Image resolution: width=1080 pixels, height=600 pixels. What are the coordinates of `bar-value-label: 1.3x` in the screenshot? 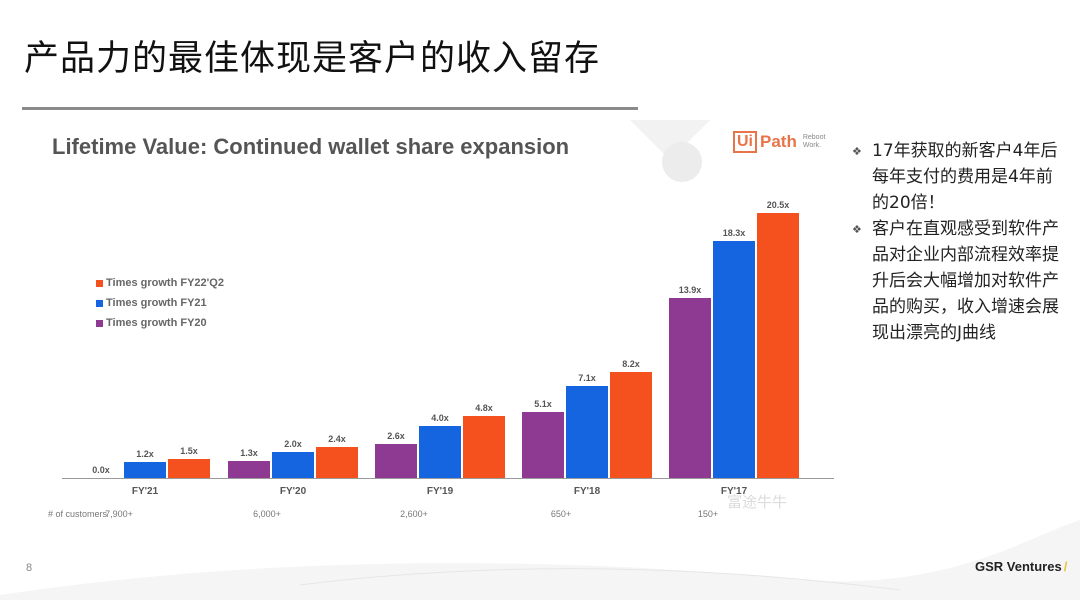 It's located at (249, 453).